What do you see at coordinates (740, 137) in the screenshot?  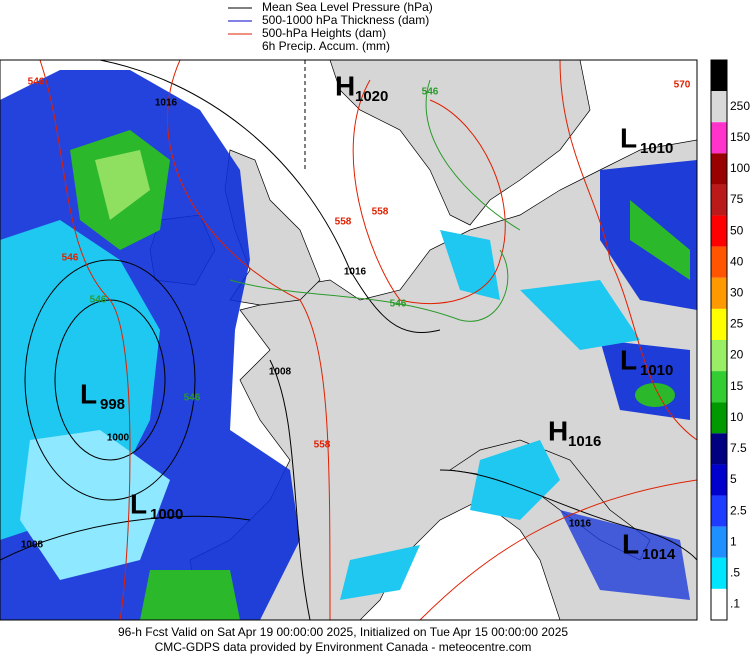 I see `colorbar-label: 150` at bounding box center [740, 137].